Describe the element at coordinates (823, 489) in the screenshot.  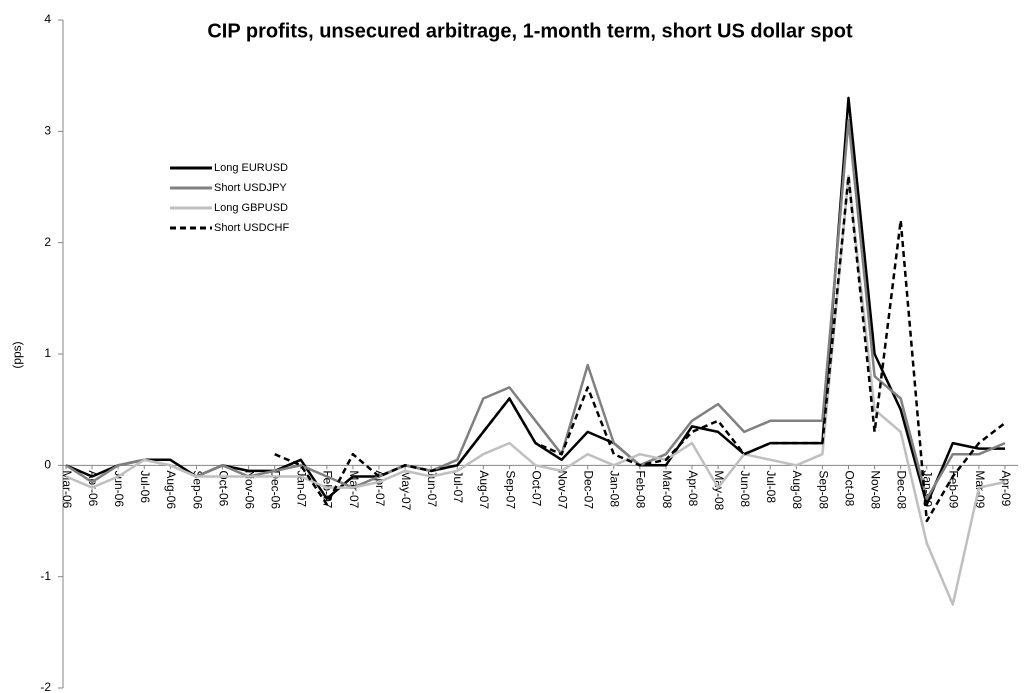
I see `x-tick-label: Sep-08` at that location.